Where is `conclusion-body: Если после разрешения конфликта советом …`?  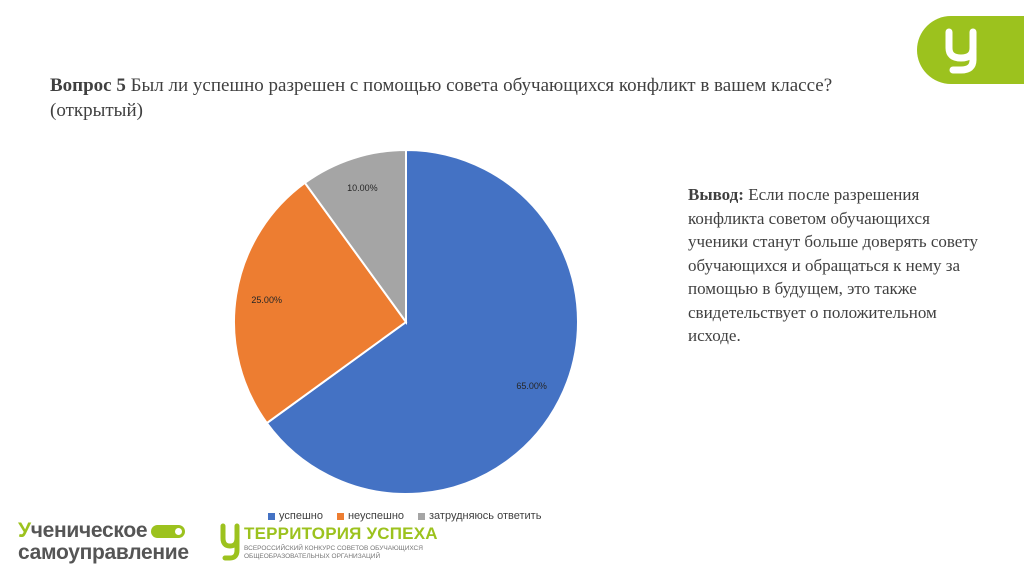
conclusion-body: Если после разрешения конфликта советом … is located at coordinates (833, 265).